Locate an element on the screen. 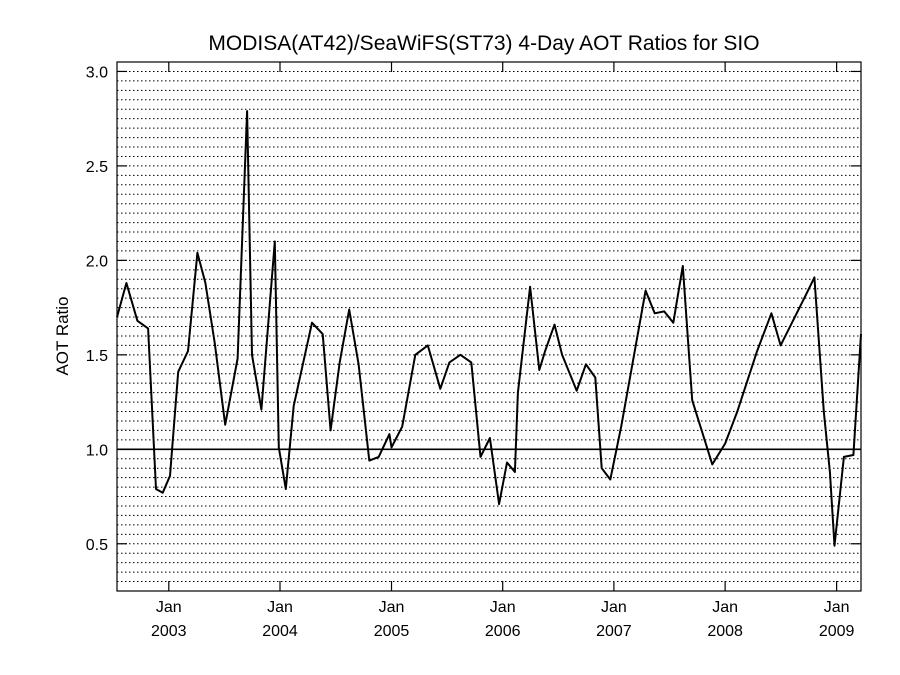 This screenshot has height=675, width=900. x-tick-year-label: 2005 is located at coordinates (392, 631).